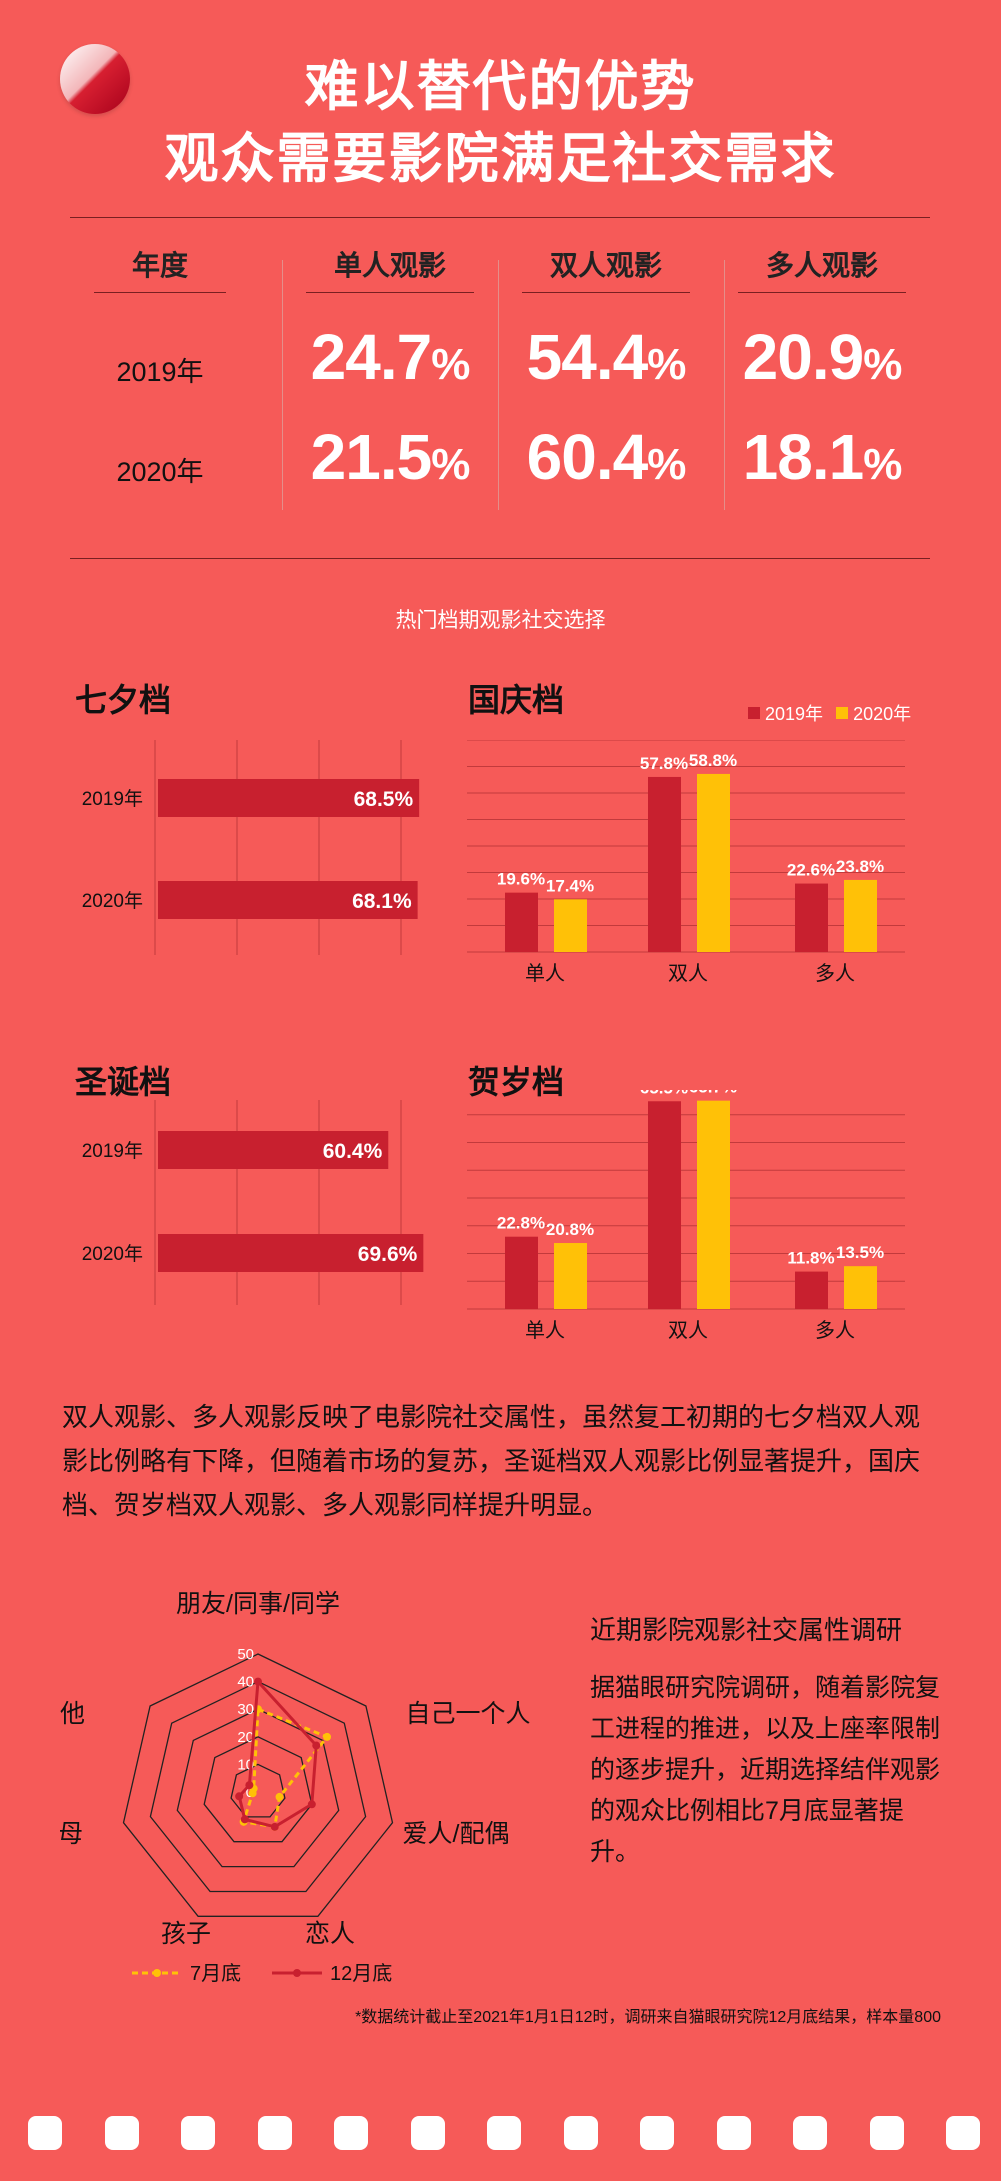 The width and height of the screenshot is (1001, 2181). I want to click on legend-2019-swatch, so click(754, 713).